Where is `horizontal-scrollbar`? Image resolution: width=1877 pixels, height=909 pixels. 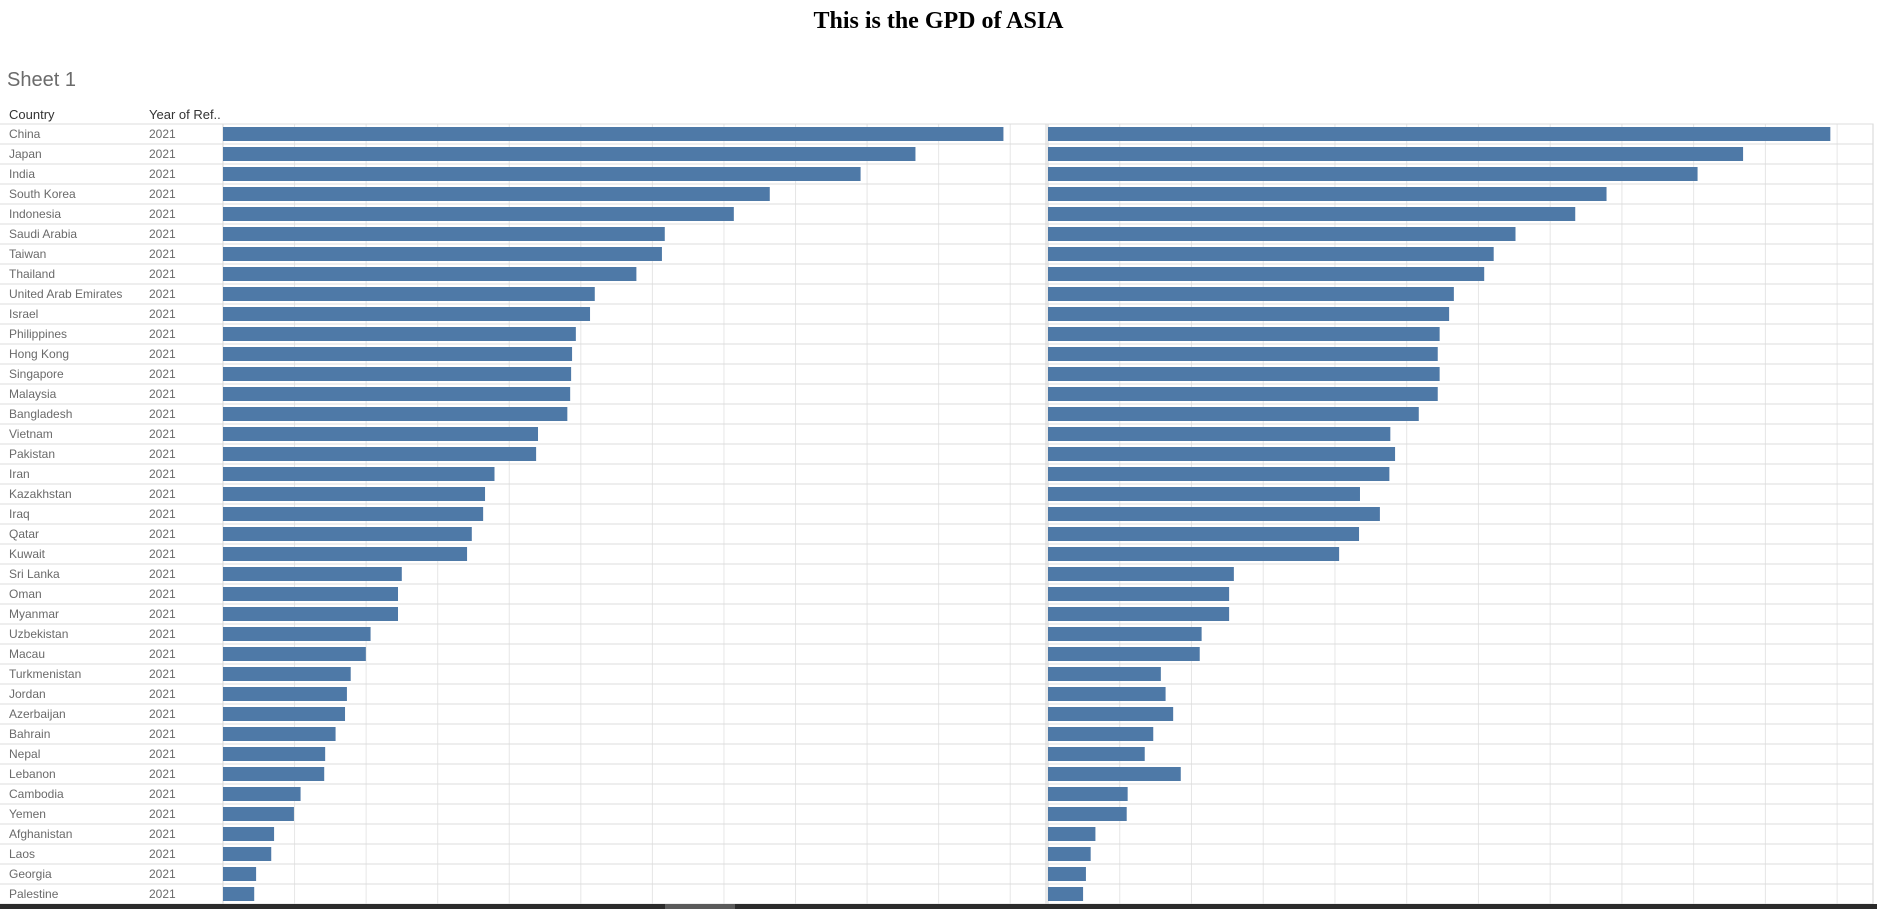 horizontal-scrollbar is located at coordinates (938, 906).